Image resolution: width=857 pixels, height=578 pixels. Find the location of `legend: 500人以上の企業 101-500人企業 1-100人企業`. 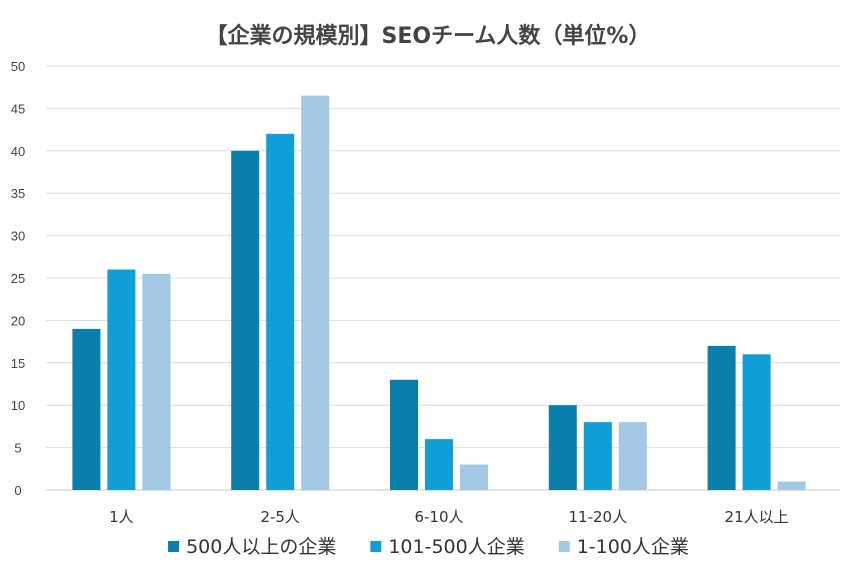

legend: 500人以上の企業 101-500人企業 1-100人企業 is located at coordinates (428, 547).